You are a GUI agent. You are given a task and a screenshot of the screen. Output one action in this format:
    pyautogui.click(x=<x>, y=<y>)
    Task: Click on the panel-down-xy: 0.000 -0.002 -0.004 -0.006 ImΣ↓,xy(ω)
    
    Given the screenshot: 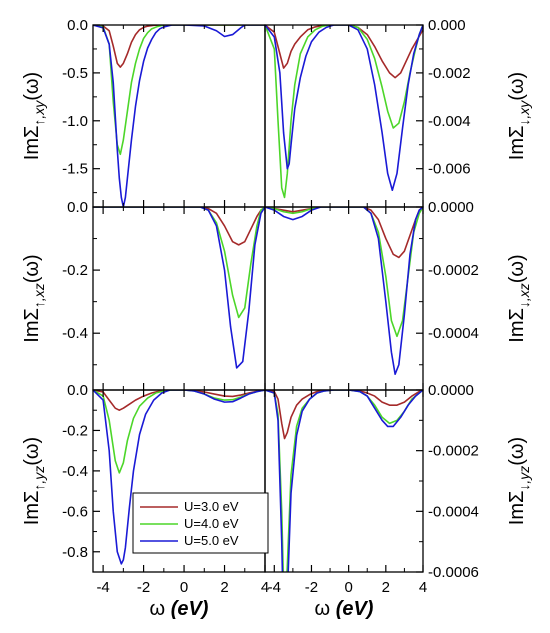 What is the action you would take?
    pyautogui.click(x=398, y=112)
    